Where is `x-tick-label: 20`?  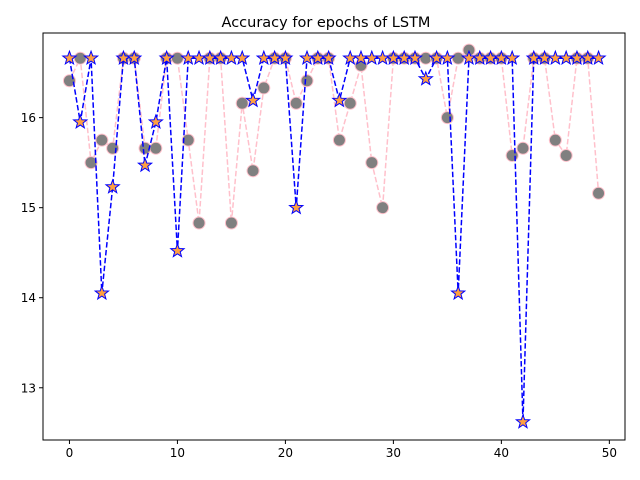
x-tick-label: 20 is located at coordinates (285, 453).